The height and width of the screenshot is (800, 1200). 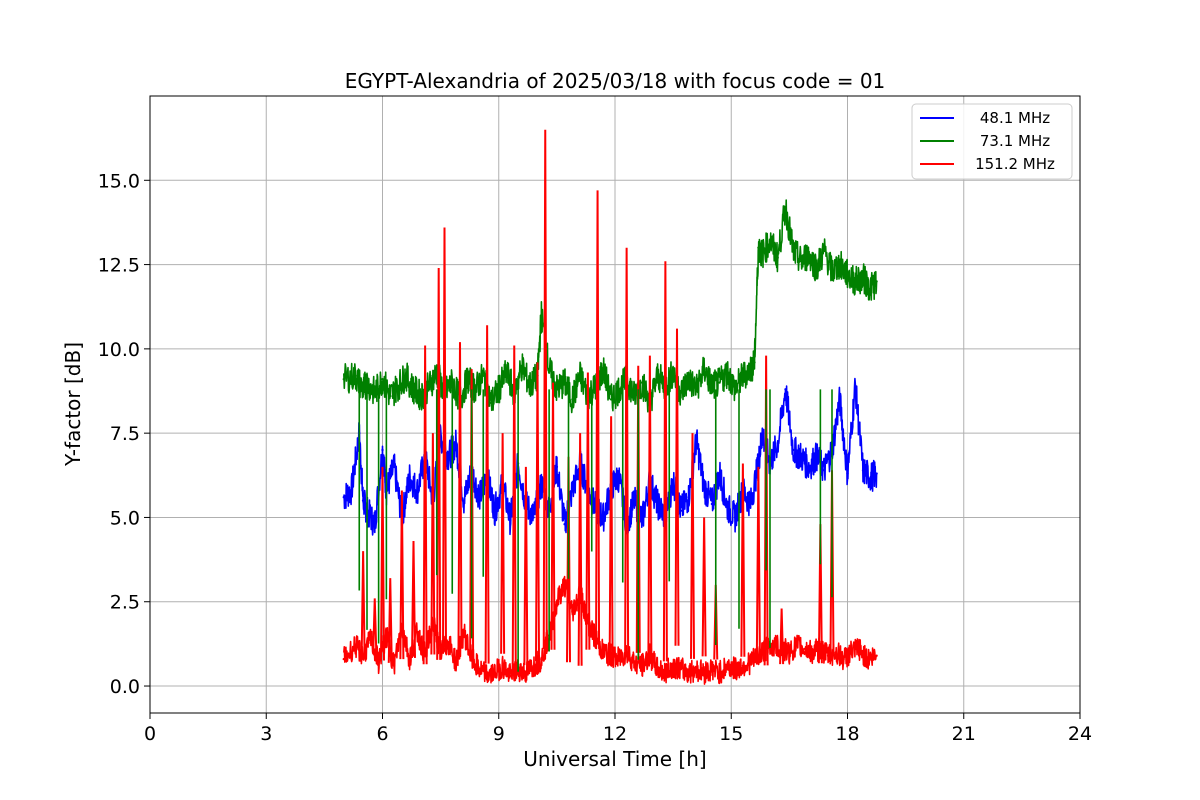 What do you see at coordinates (731, 734) in the screenshot?
I see `x-tick-label: 15` at bounding box center [731, 734].